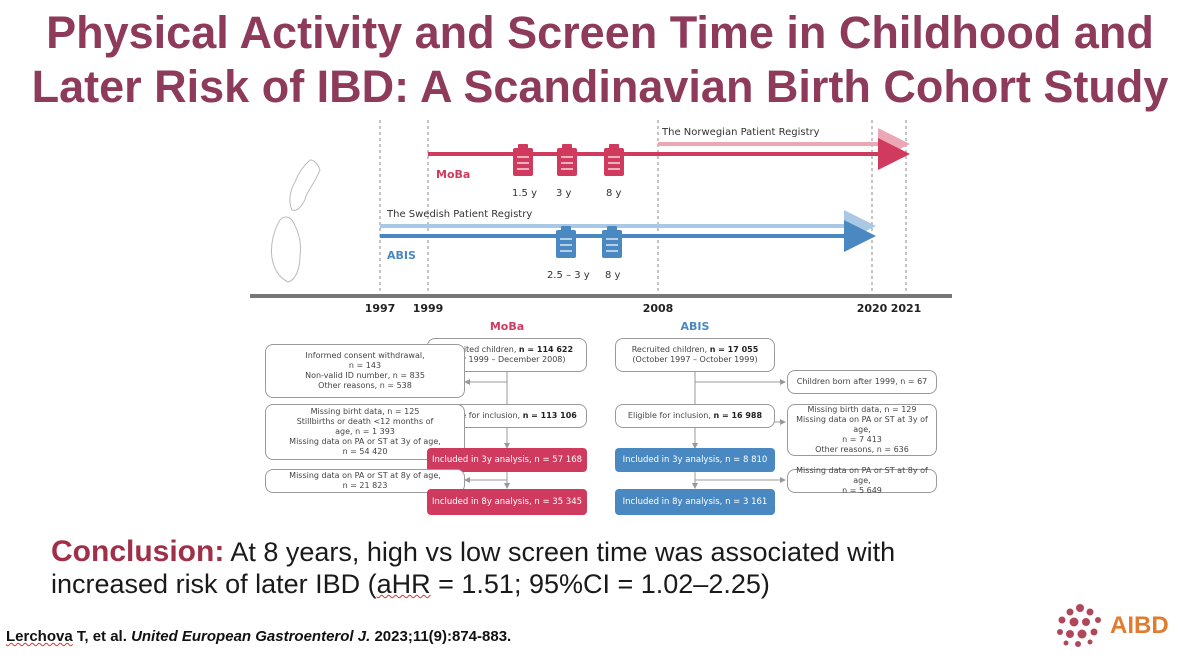 Image resolution: width=1200 pixels, height=657 pixels. I want to click on norway-map-icon, so click(305, 185).